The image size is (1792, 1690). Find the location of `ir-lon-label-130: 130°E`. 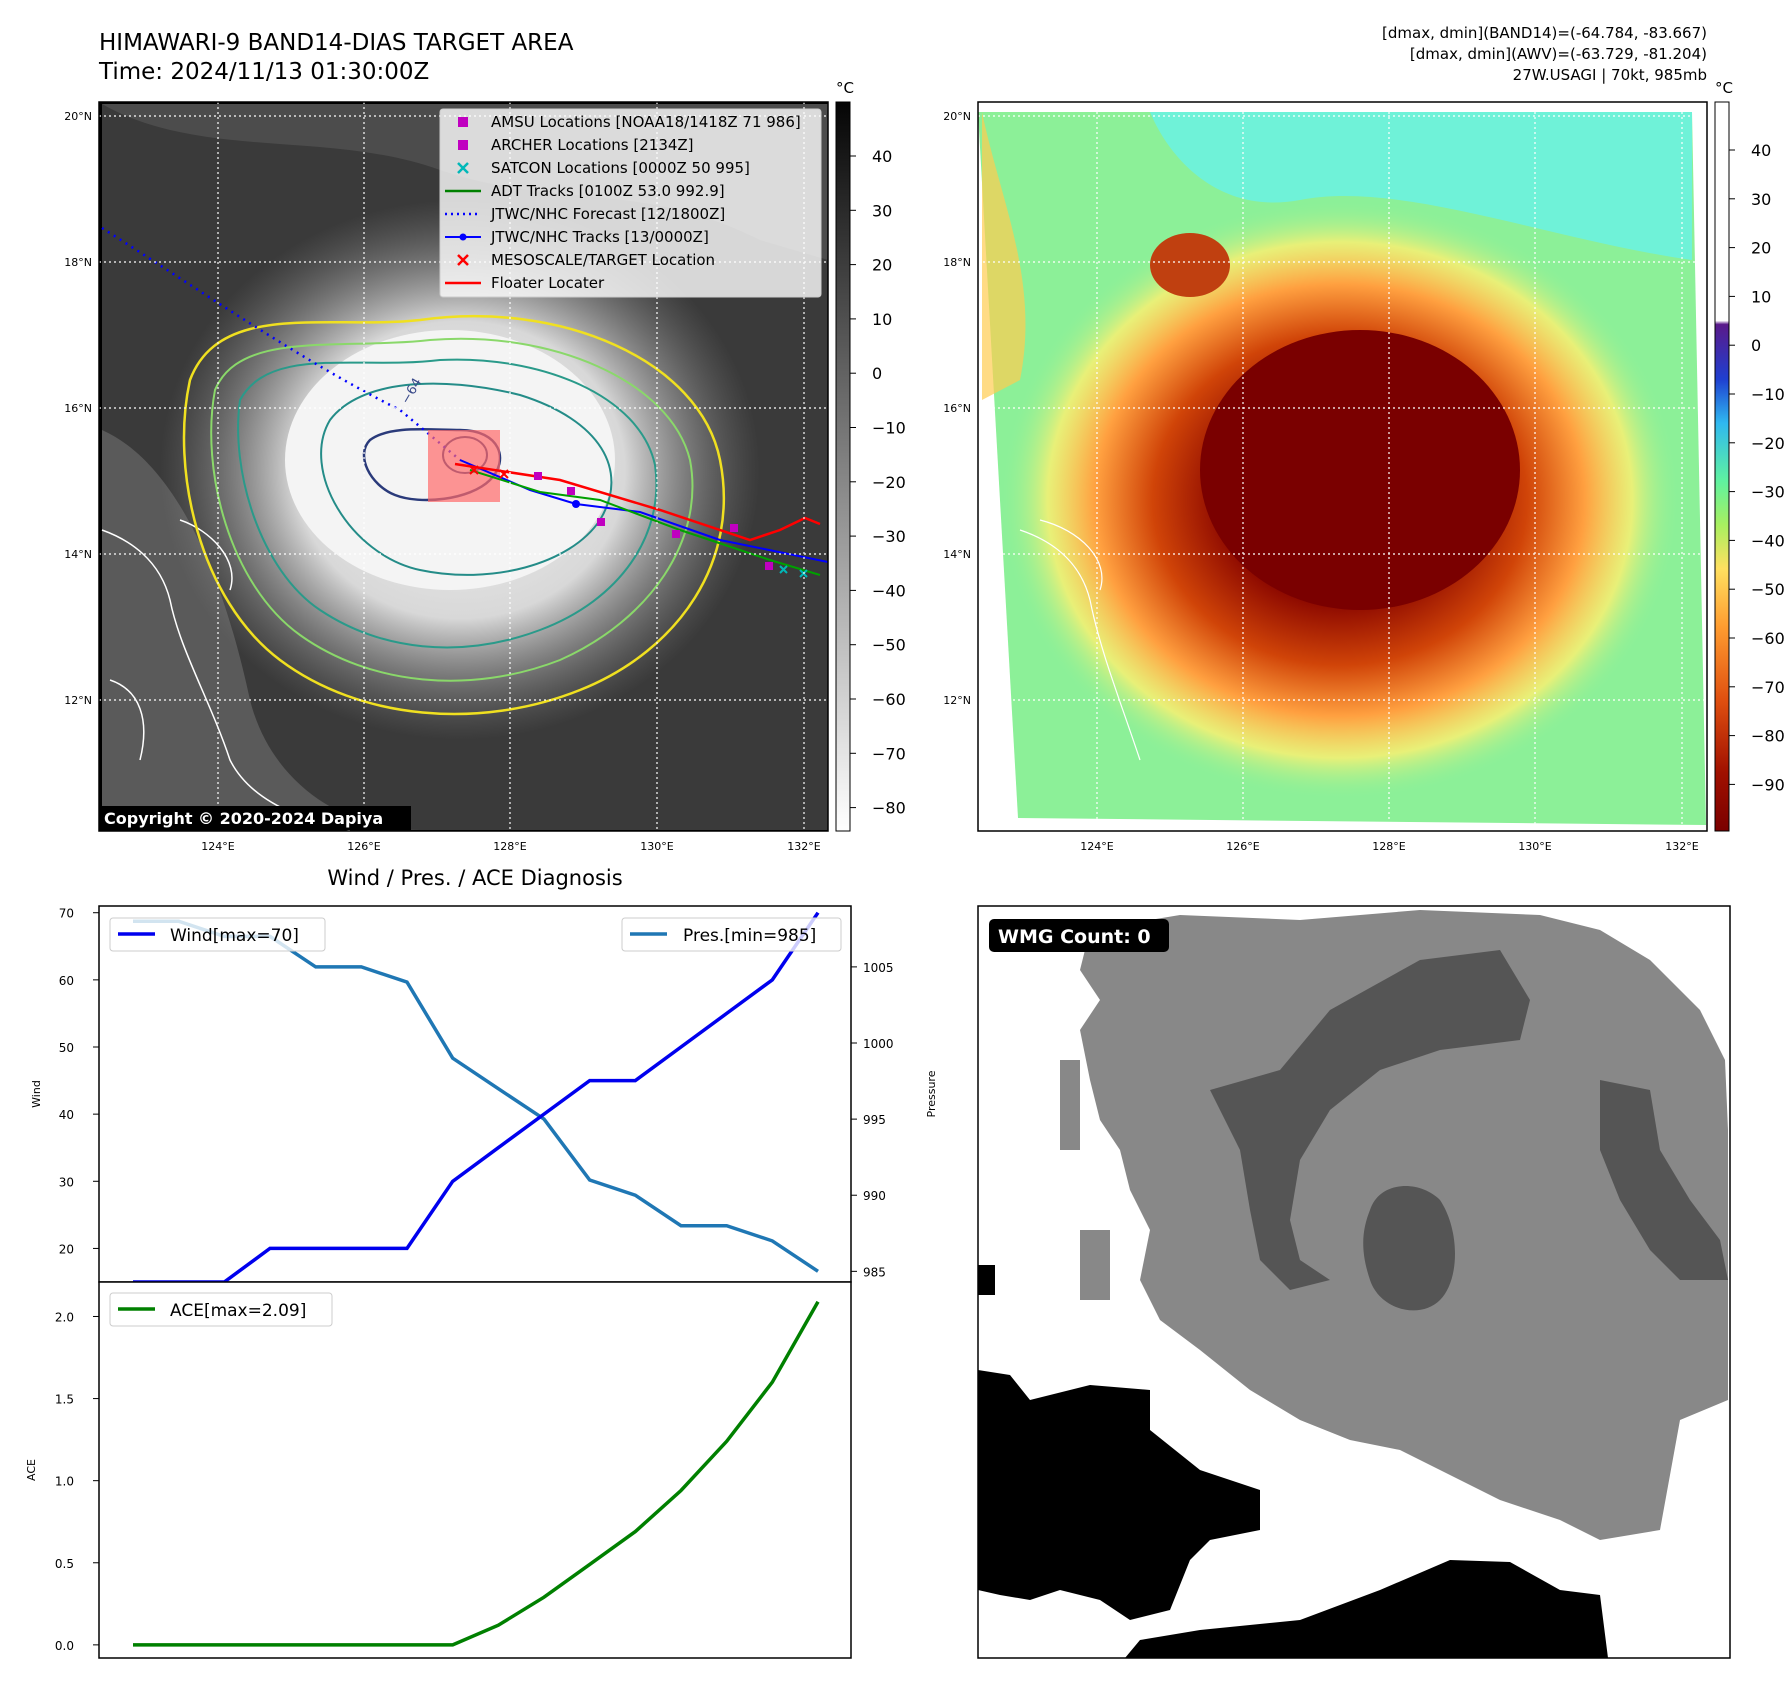

ir-lon-label-130: 130°E is located at coordinates (656, 846).